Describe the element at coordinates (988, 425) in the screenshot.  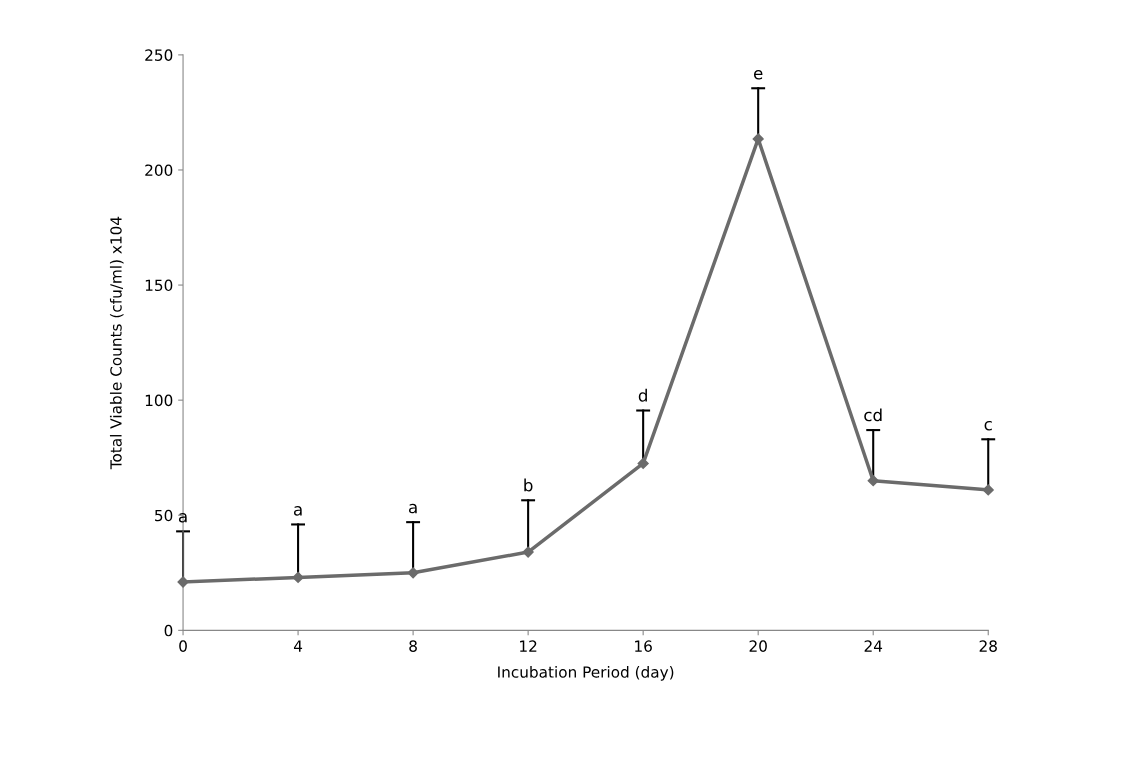
I see `annotation: c` at that location.